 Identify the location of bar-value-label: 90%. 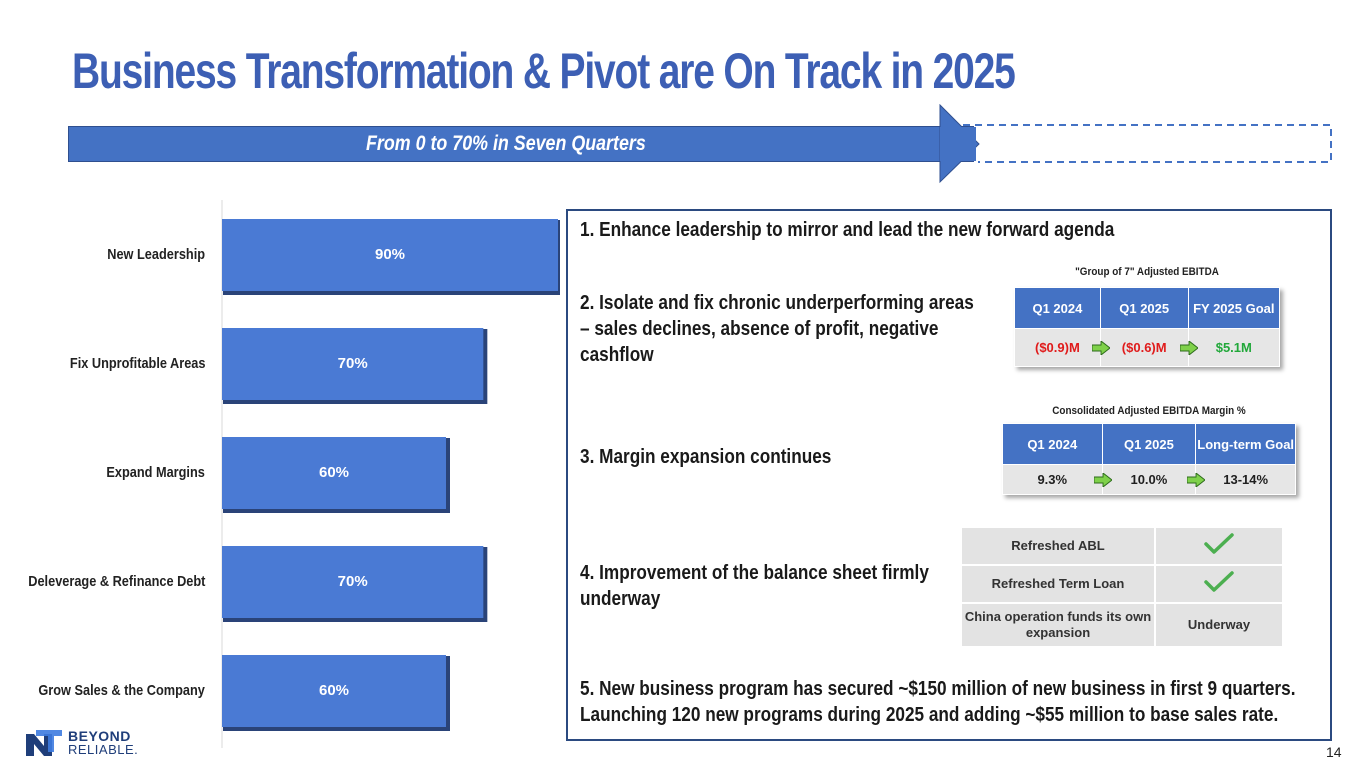
(390, 254).